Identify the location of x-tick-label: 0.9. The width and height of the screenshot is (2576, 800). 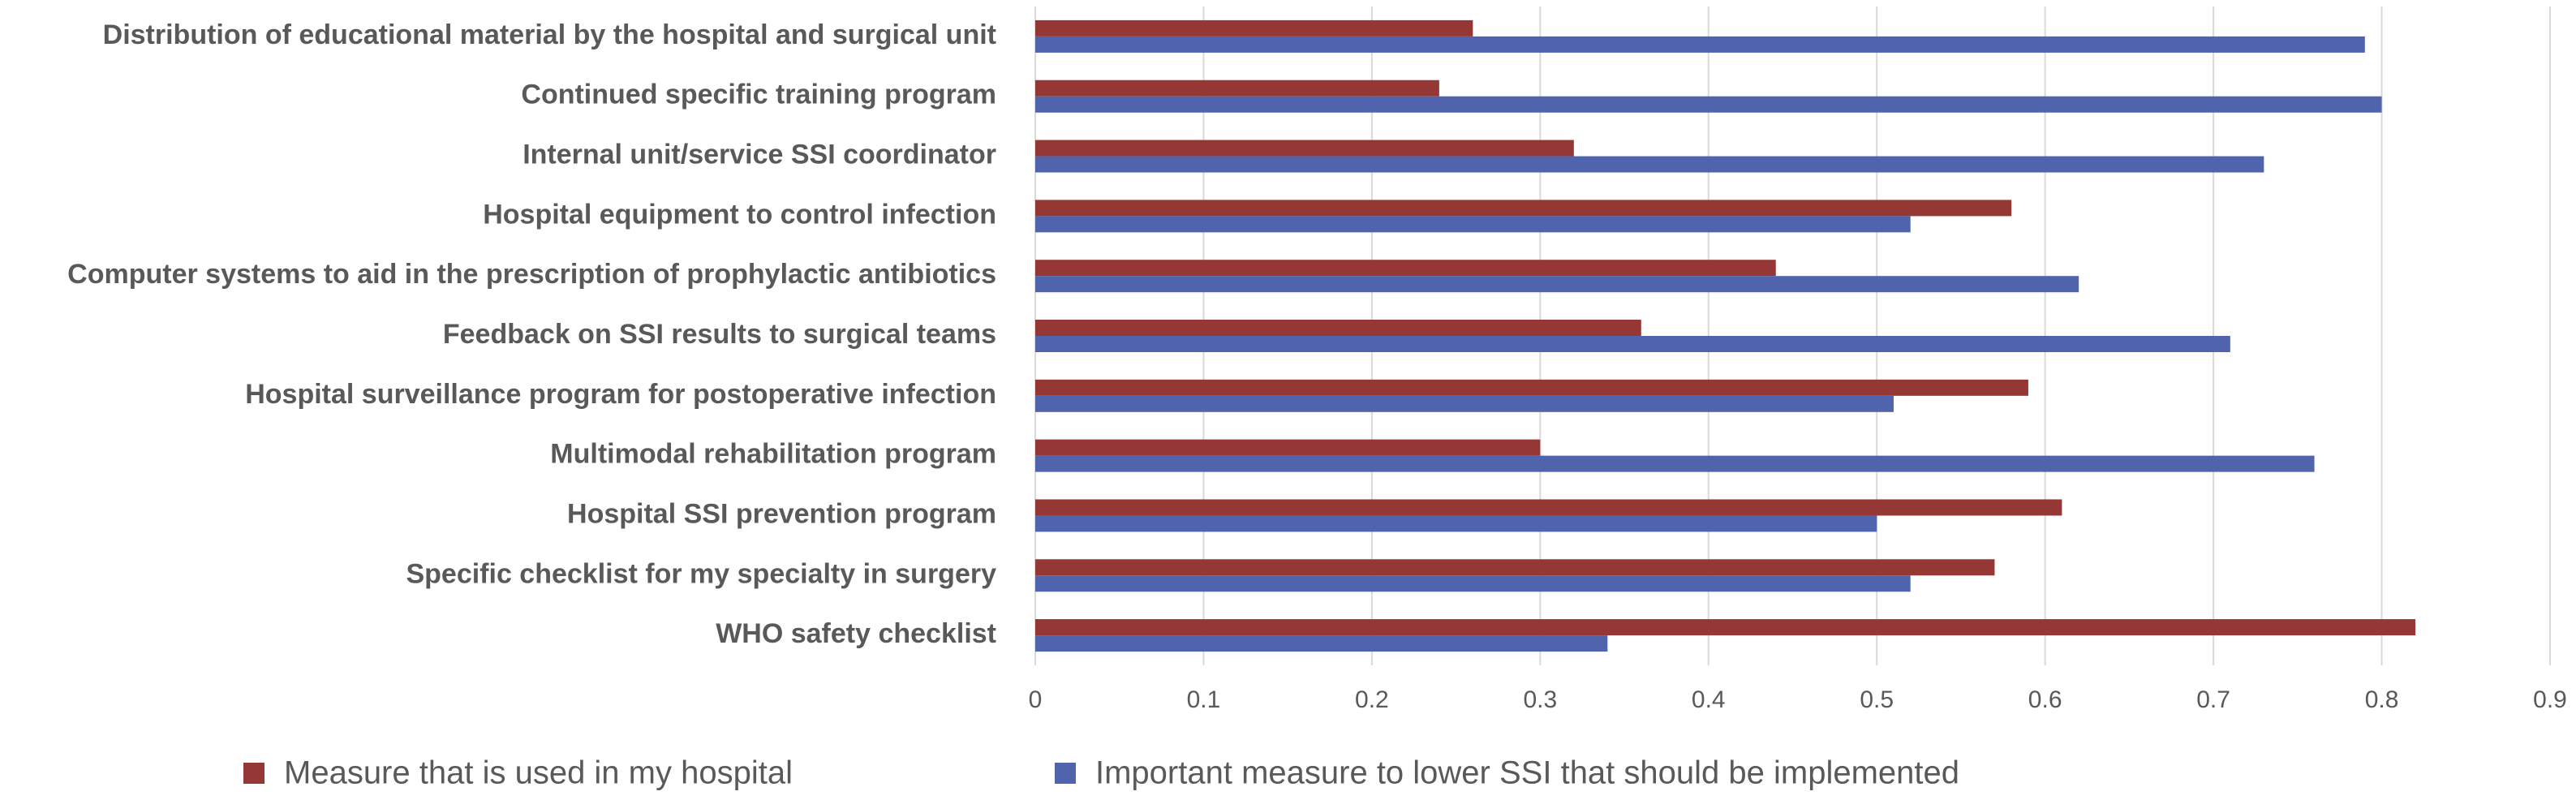
(2550, 699).